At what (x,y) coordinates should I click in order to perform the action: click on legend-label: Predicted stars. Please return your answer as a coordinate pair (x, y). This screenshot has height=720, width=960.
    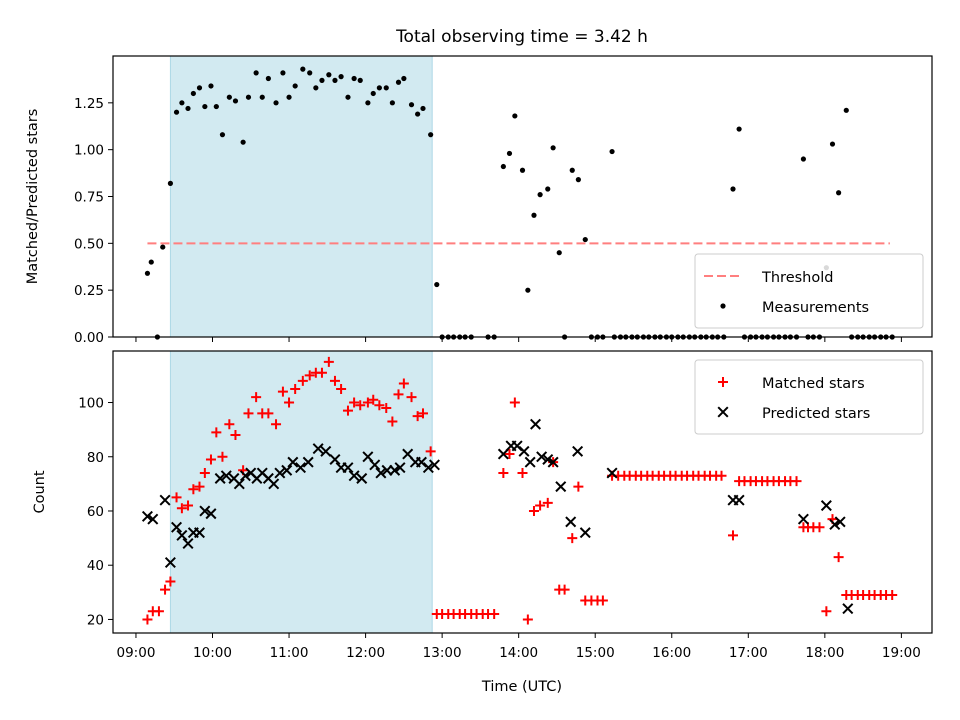
    Looking at the image, I should click on (816, 414).